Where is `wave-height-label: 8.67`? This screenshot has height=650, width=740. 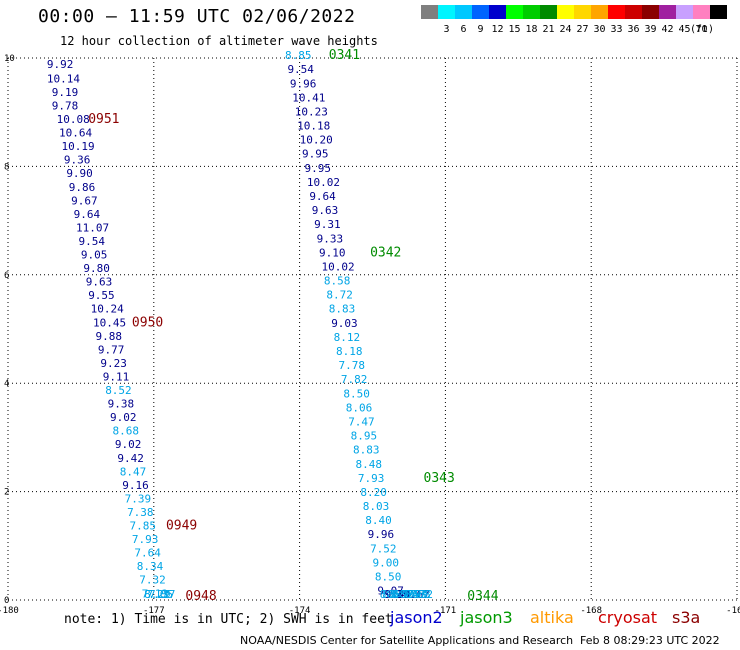
wave-height-label: 8.67 is located at coordinates (412, 594).